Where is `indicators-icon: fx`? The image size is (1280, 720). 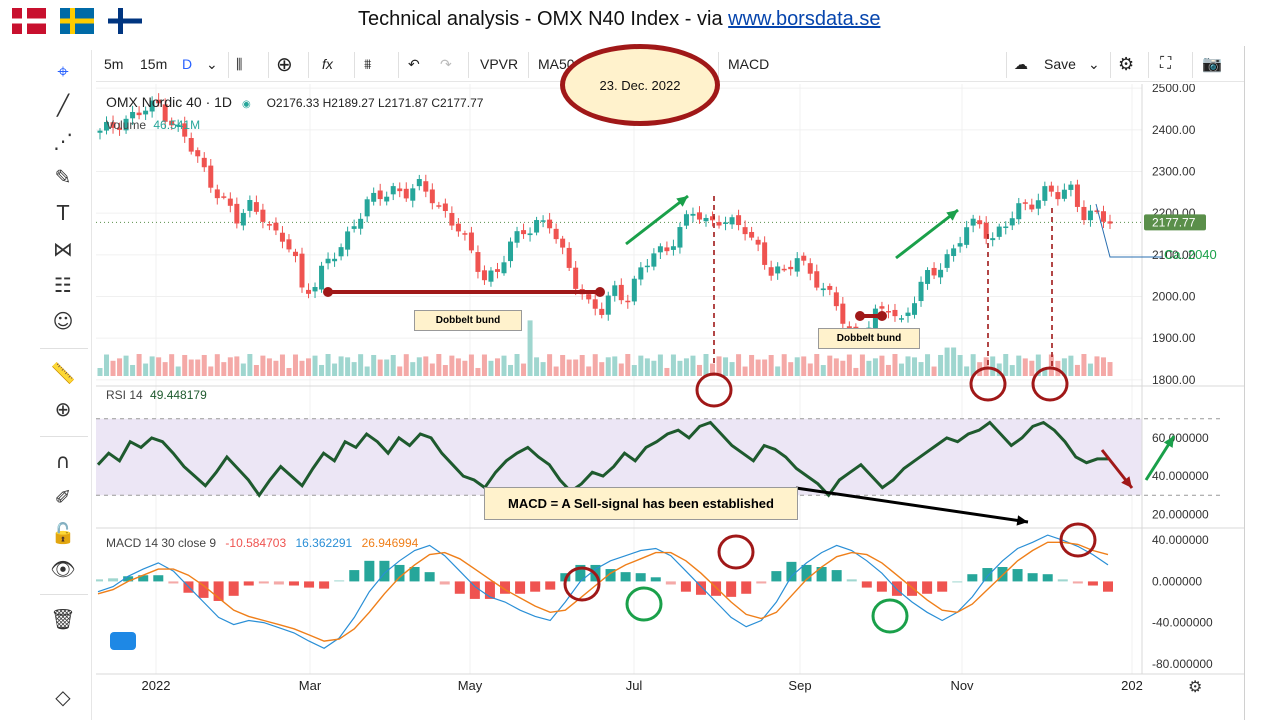
indicators-icon: fx is located at coordinates (327, 64).